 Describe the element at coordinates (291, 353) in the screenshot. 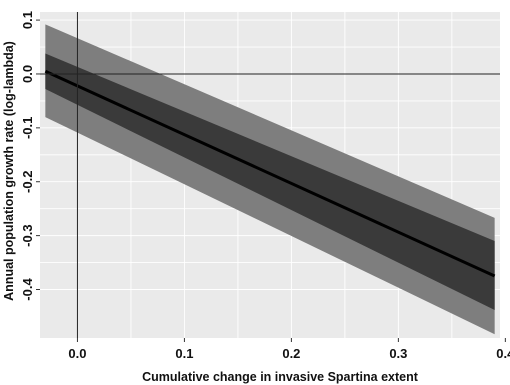

I see `x-tick-label: 0.2` at that location.